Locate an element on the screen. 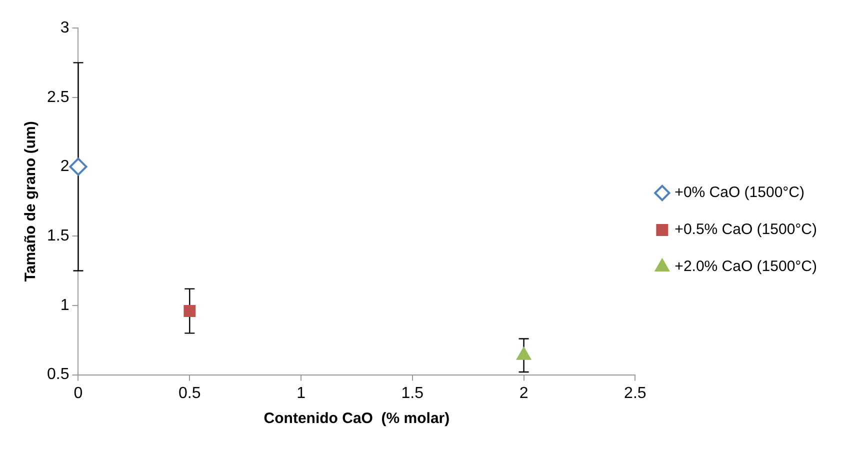 This screenshot has width=845, height=450. y-tick-label: 2.5 is located at coordinates (58, 97).